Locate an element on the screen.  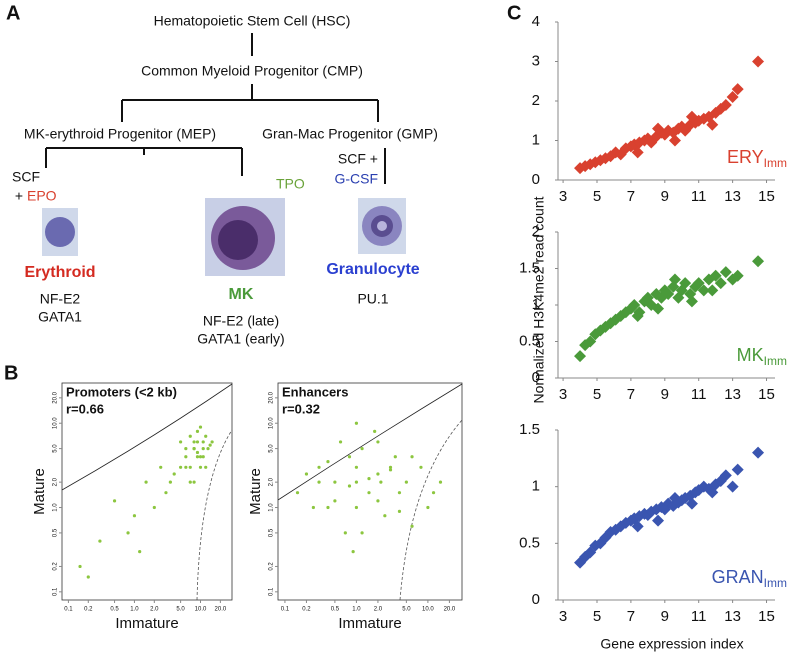
y-tick-label: 0.5 is located at coordinates (529, 542).